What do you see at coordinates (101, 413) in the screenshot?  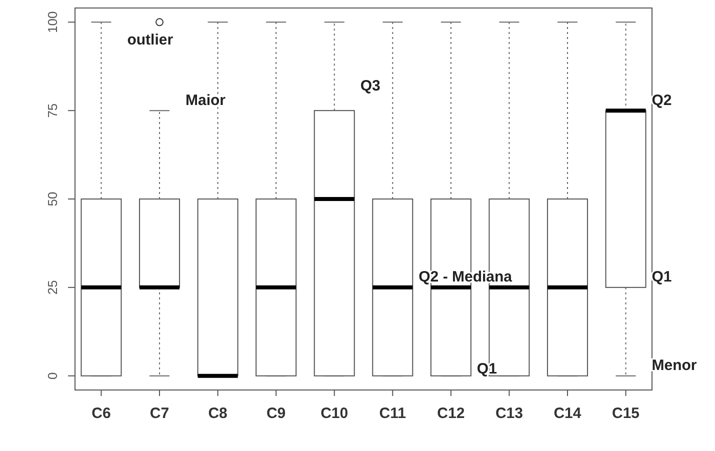 I see `x-tick-label: C6` at bounding box center [101, 413].